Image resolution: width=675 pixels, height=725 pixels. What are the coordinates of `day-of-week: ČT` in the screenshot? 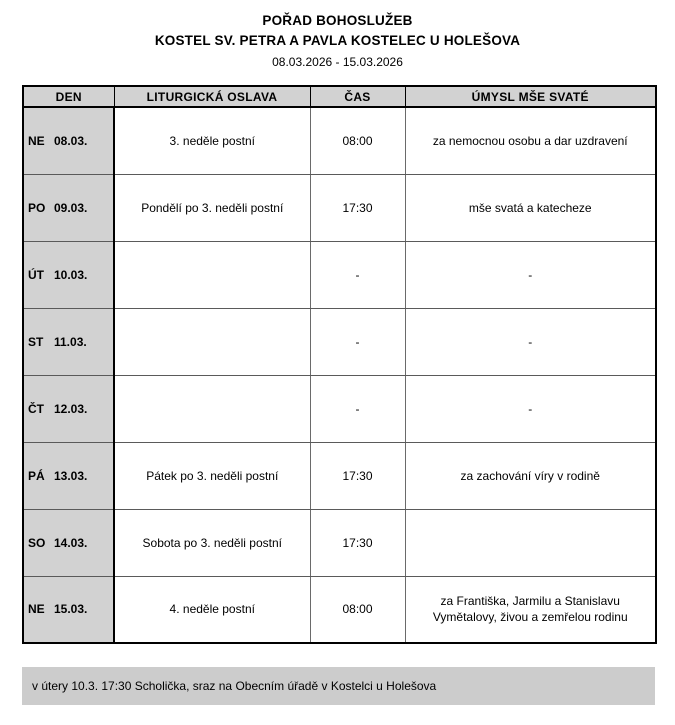 It's located at (36, 408).